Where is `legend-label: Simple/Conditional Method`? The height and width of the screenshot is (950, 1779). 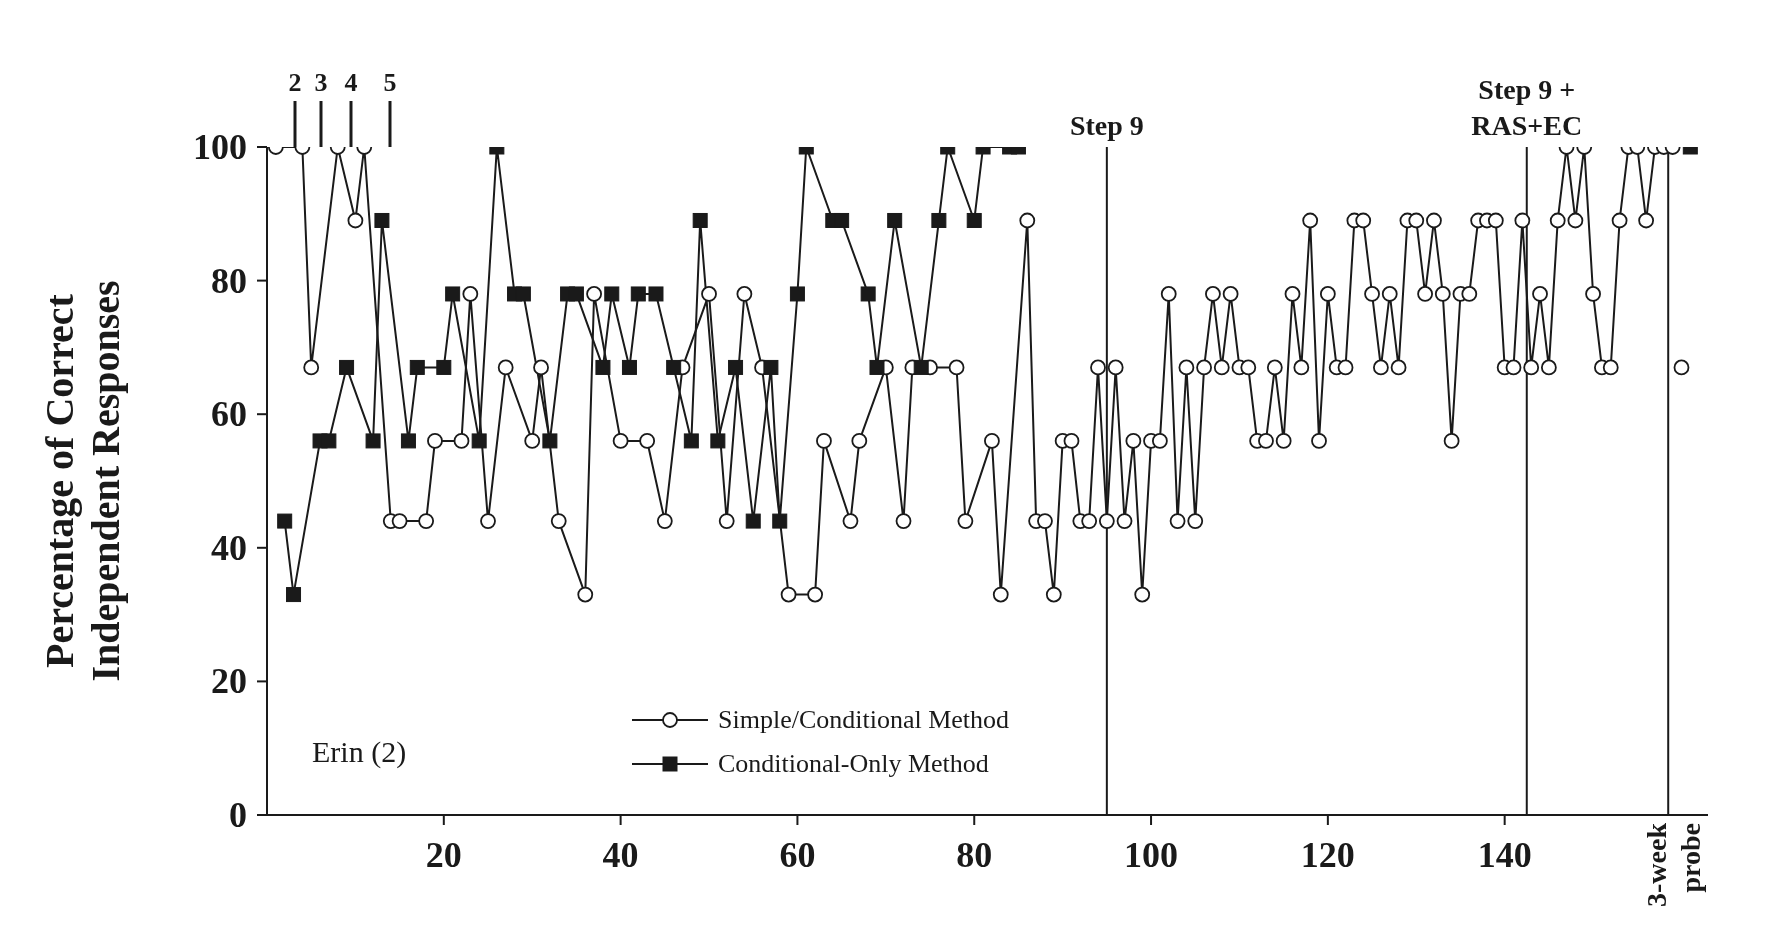
legend-label: Simple/Conditional Method is located at coordinates (864, 720).